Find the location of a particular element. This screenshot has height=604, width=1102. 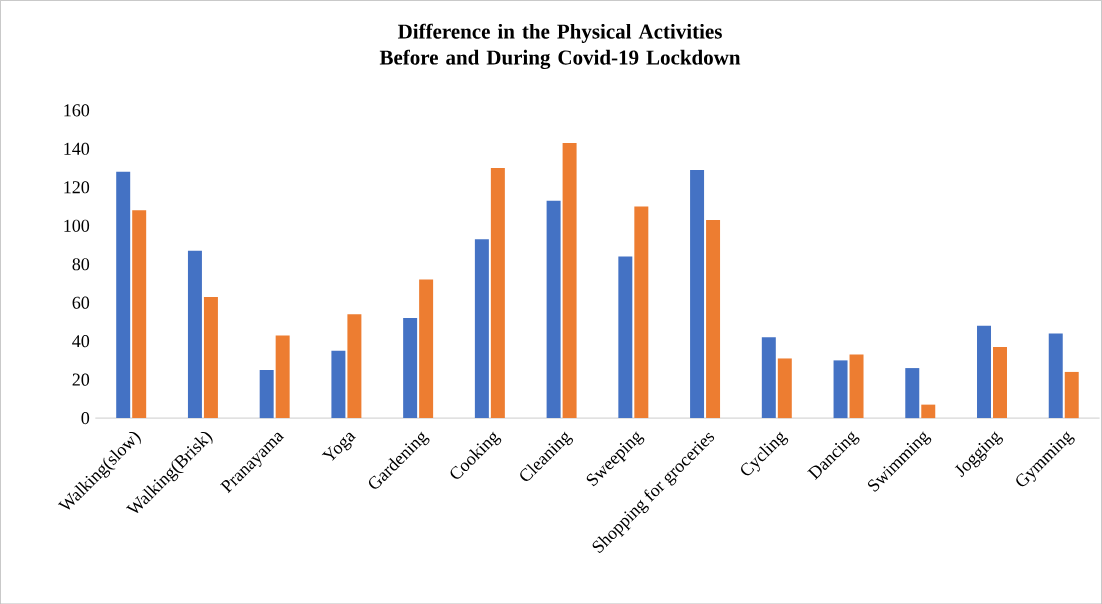

y-tick-label: 100 is located at coordinates (77, 225).